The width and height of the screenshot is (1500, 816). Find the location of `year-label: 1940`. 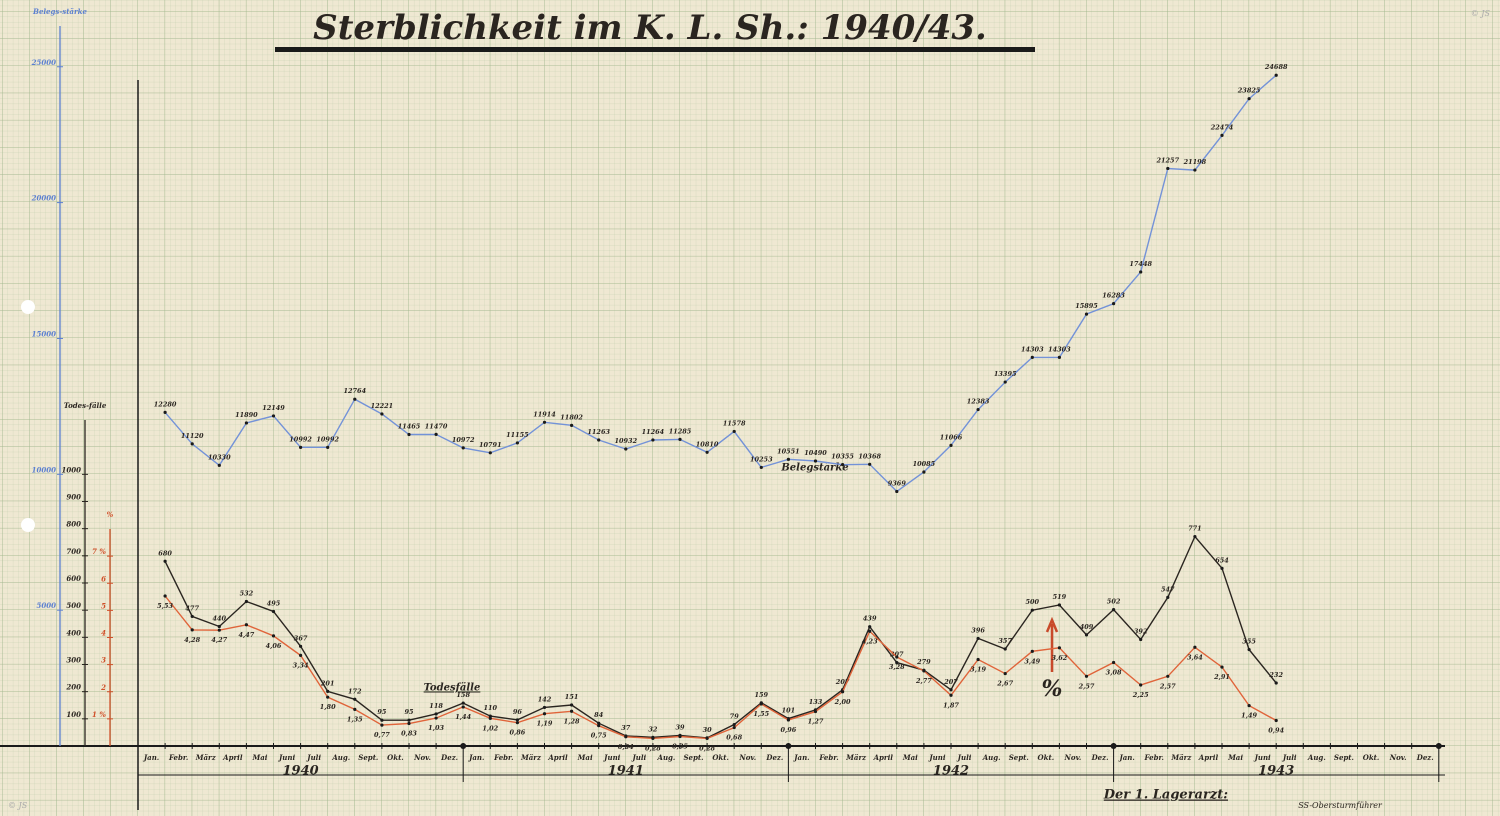

year-label: 1940 is located at coordinates (301, 771).